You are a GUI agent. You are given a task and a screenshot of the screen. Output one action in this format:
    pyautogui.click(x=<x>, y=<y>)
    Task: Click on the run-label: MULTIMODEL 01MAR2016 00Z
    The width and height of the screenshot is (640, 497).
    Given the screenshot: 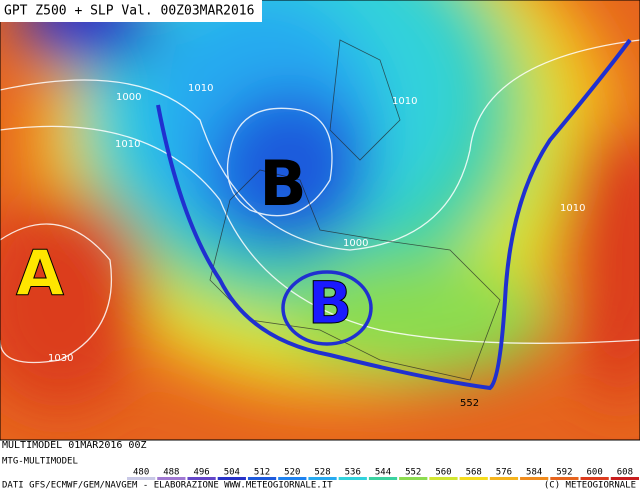 What is the action you would take?
    pyautogui.click(x=74, y=445)
    